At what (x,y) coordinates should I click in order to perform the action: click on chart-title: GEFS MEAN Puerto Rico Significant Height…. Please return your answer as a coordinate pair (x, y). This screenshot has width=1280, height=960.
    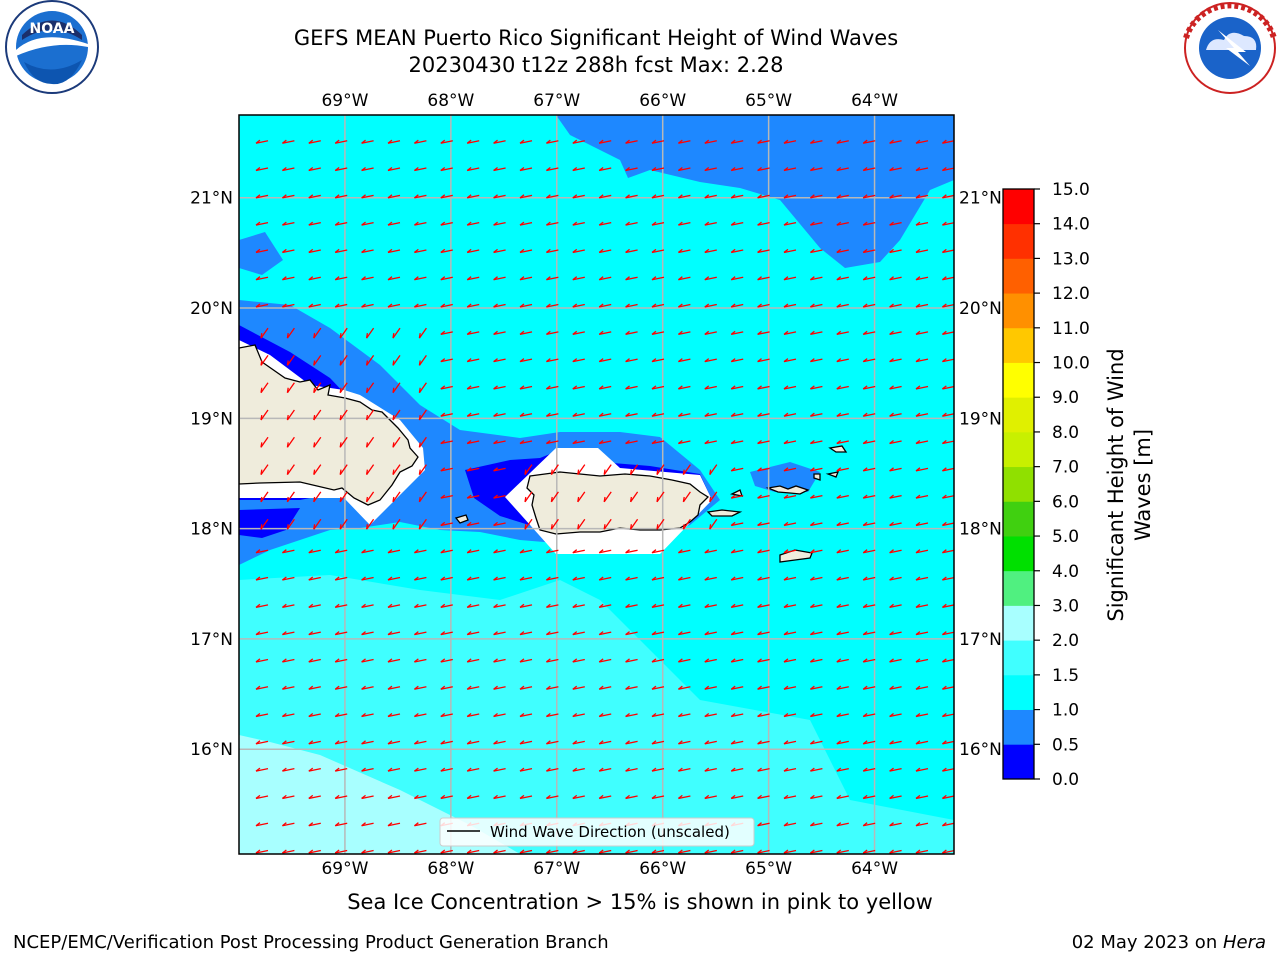
    Looking at the image, I should click on (596, 38).